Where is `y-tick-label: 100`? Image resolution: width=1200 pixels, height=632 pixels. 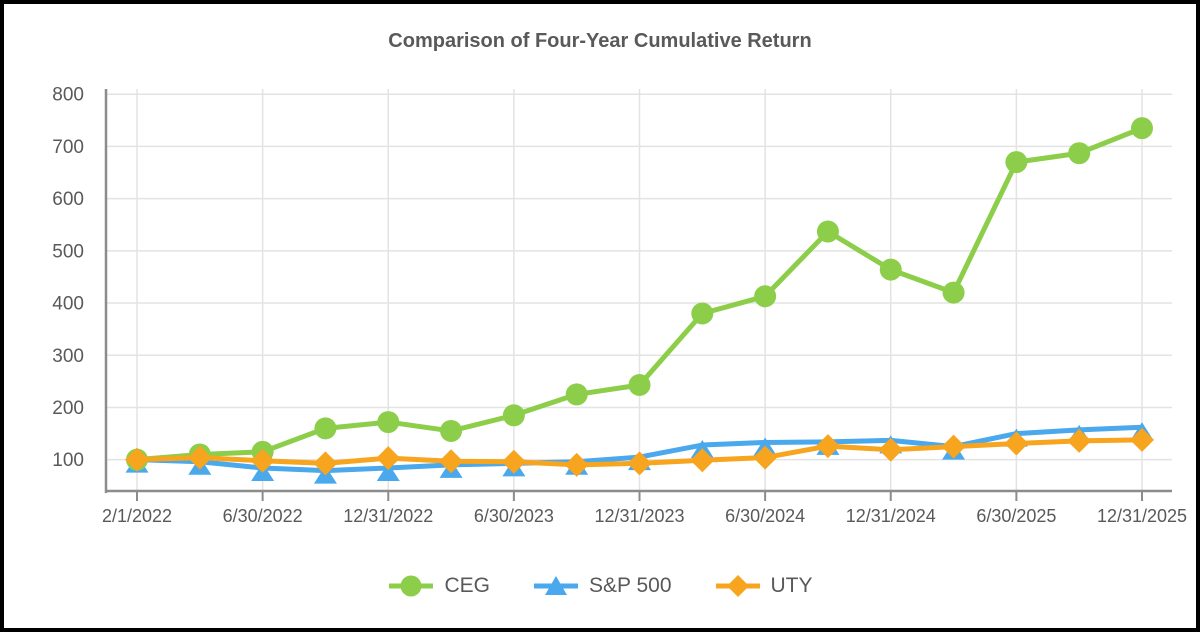
y-tick-label: 100 is located at coordinates (68, 460).